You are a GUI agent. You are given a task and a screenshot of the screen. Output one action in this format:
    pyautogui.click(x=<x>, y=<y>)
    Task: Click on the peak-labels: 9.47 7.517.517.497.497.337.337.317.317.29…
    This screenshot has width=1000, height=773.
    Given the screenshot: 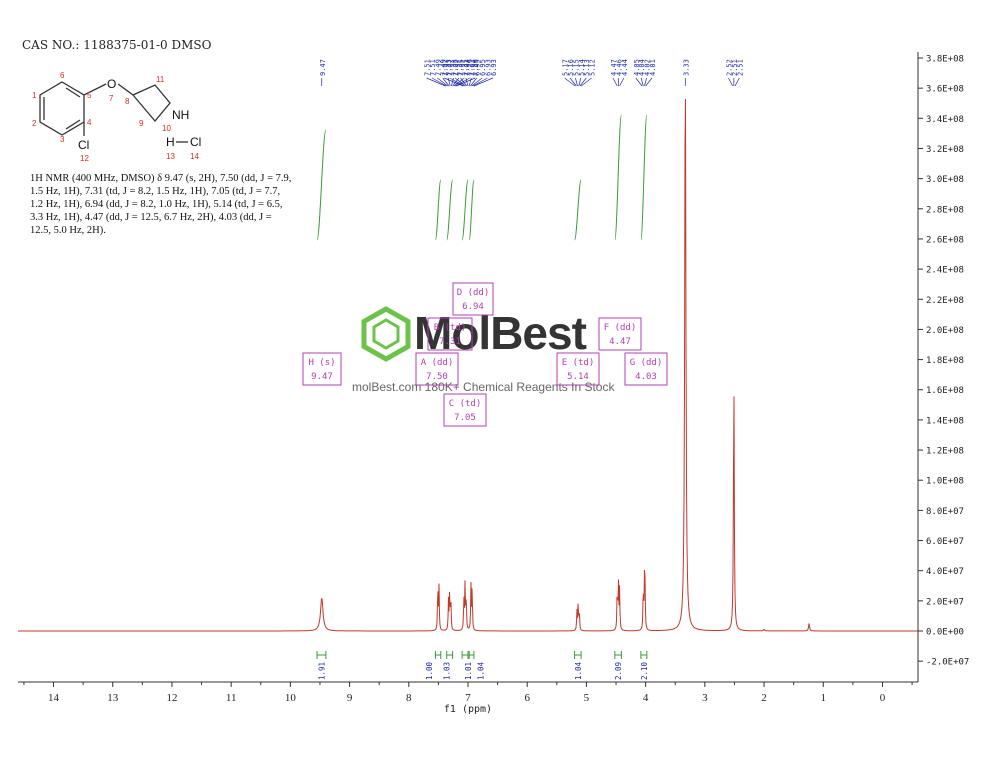 What is the action you would take?
    pyautogui.click(x=531, y=73)
    